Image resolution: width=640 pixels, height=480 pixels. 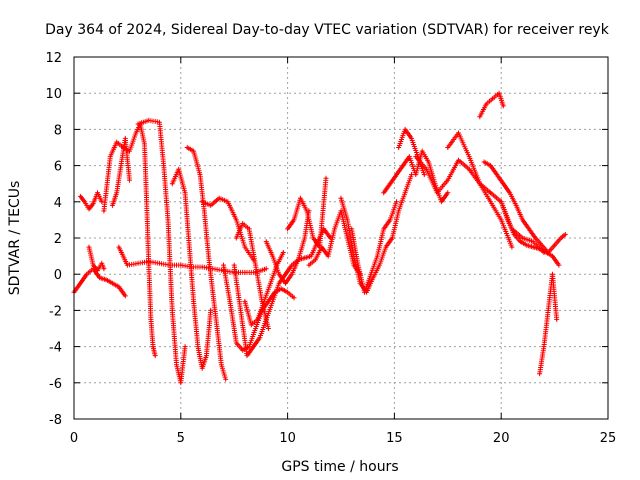 I want to click on x-tick-label: 10, so click(x=287, y=438).